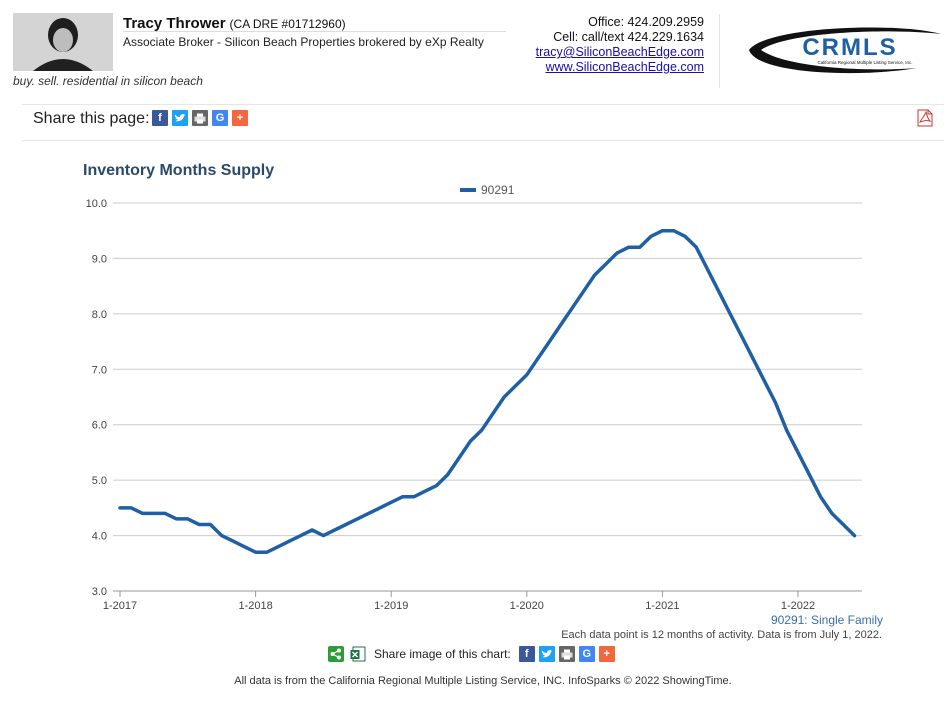  Describe the element at coordinates (468, 190) in the screenshot. I see `legend-swatch` at that location.